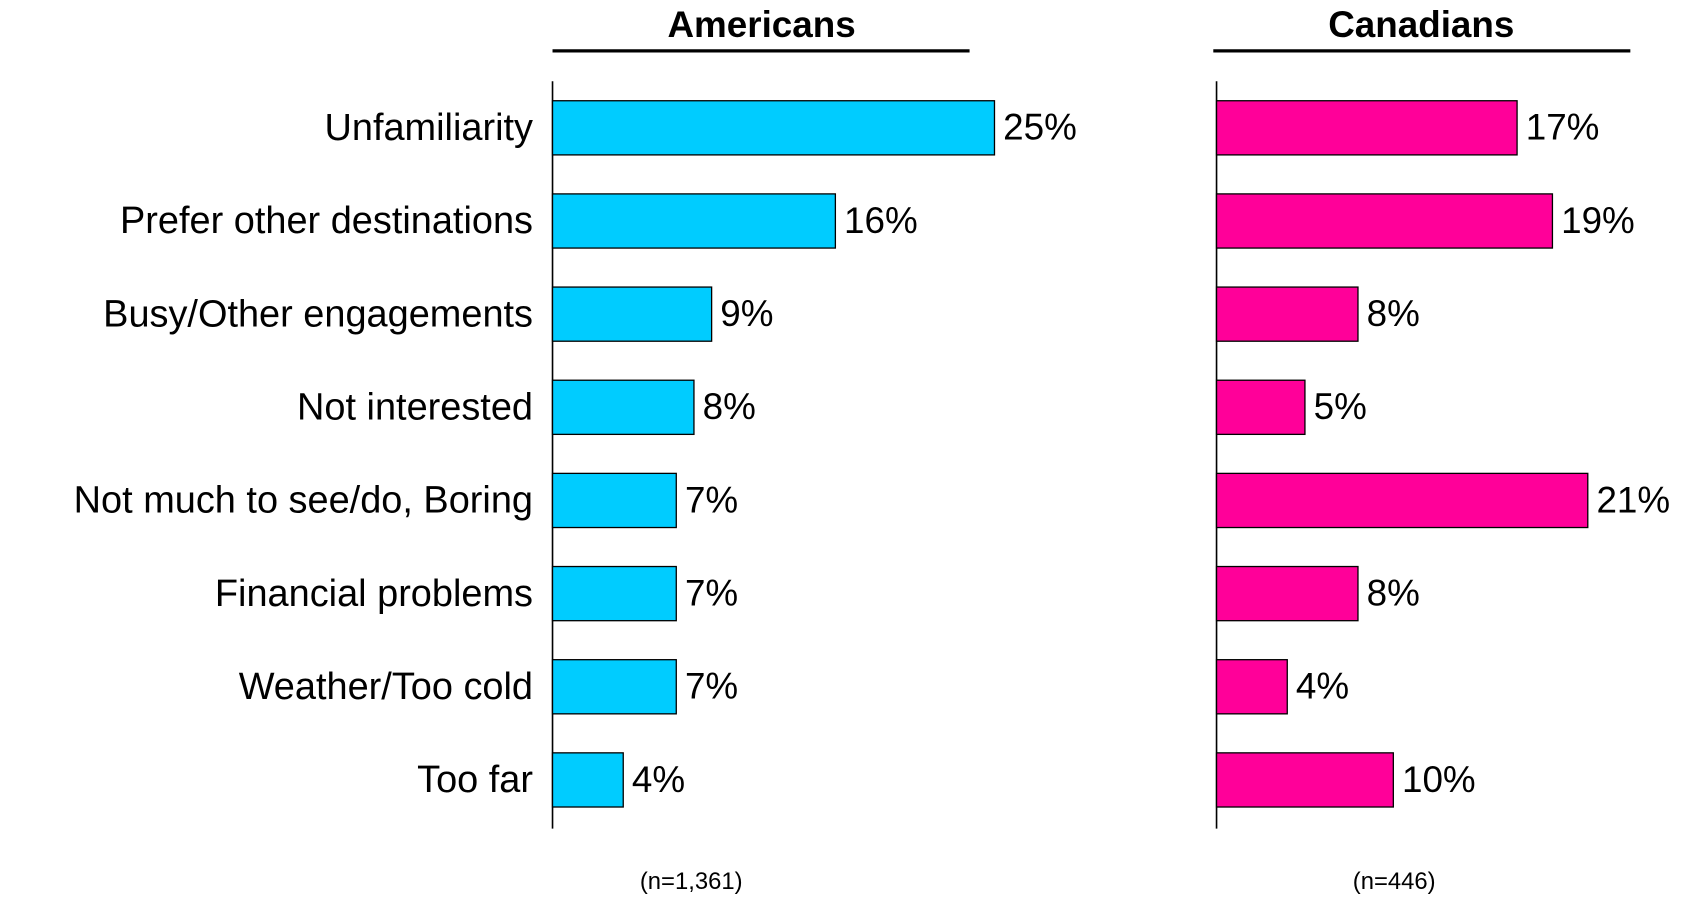 This screenshot has height=898, width=1690. What do you see at coordinates (326, 221) in the screenshot?
I see `category-label: Prefer other destinations` at bounding box center [326, 221].